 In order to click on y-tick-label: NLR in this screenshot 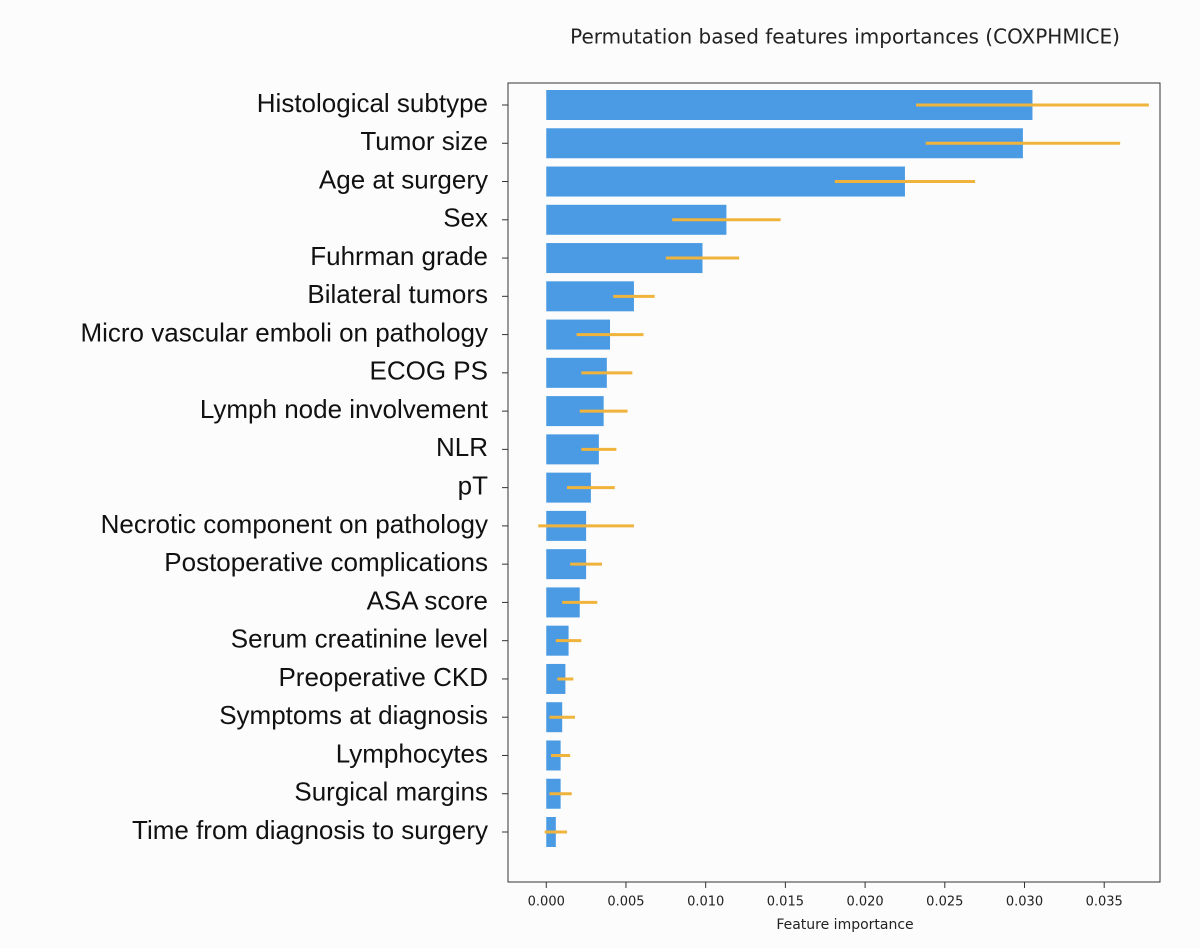, I will do `click(462, 447)`.